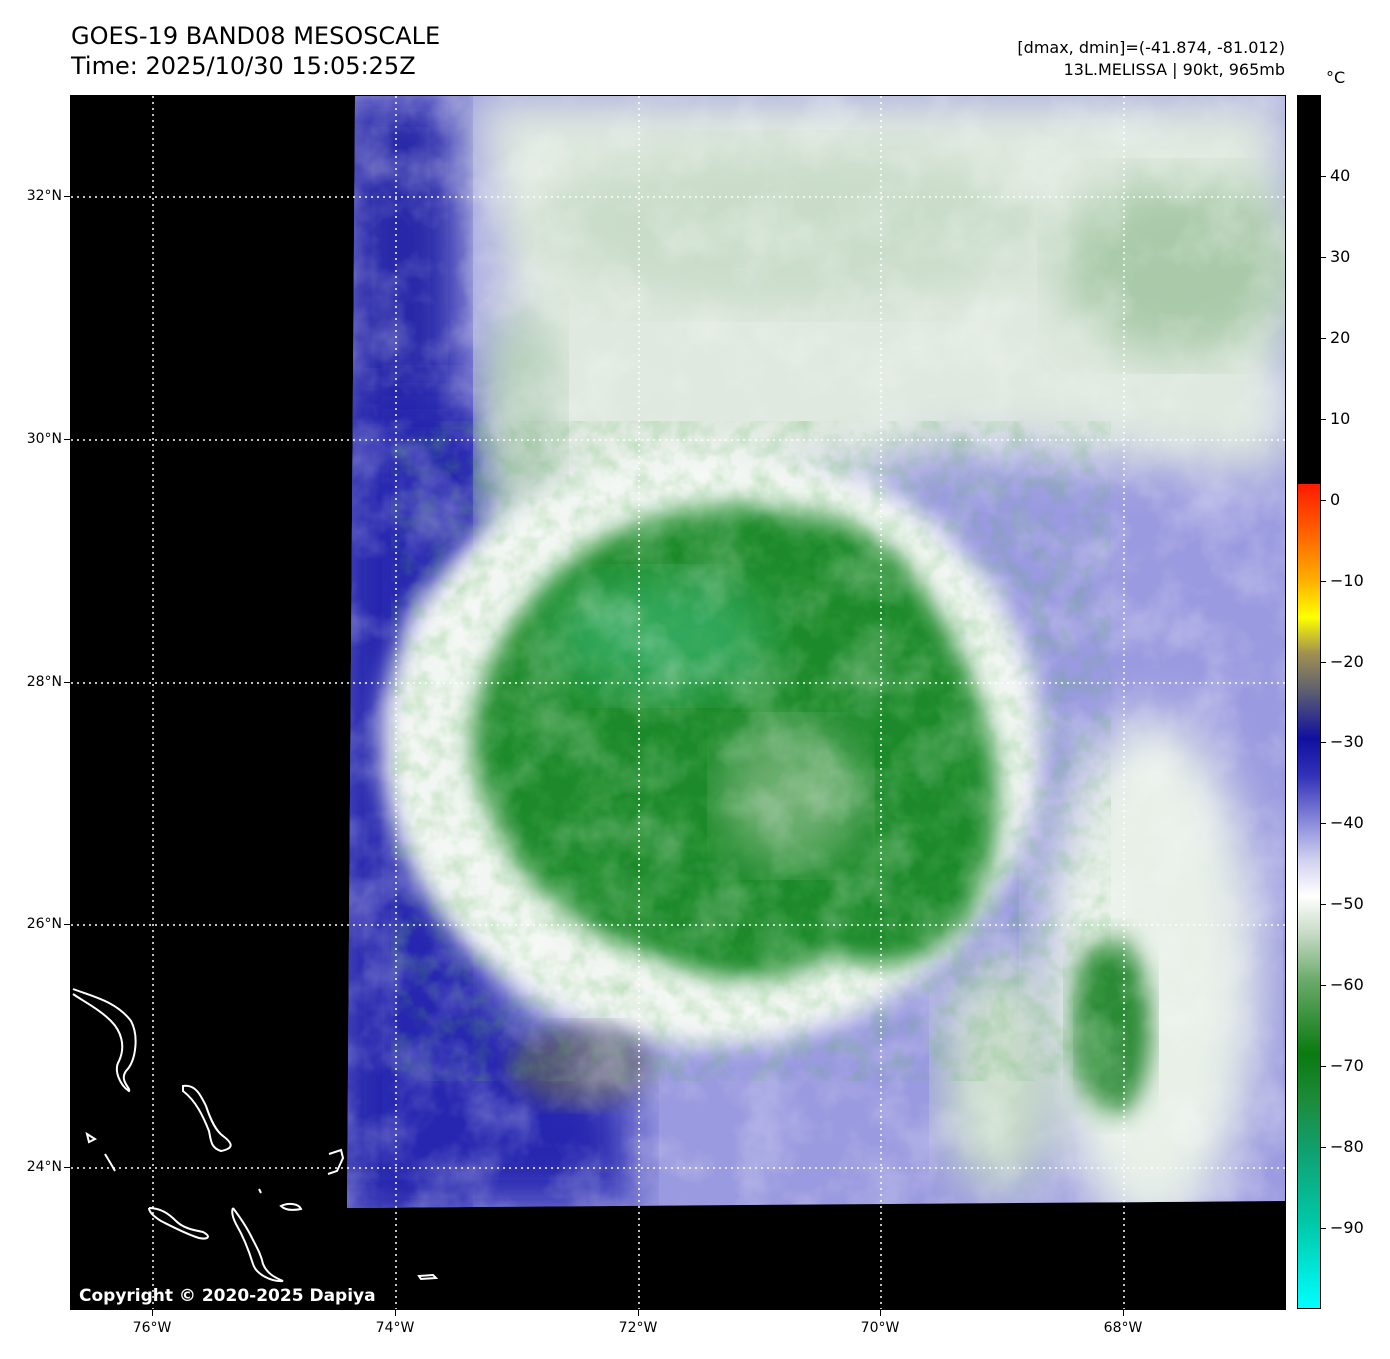  Describe the element at coordinates (1335, 499) in the screenshot. I see `colorbar-label: 0` at that location.